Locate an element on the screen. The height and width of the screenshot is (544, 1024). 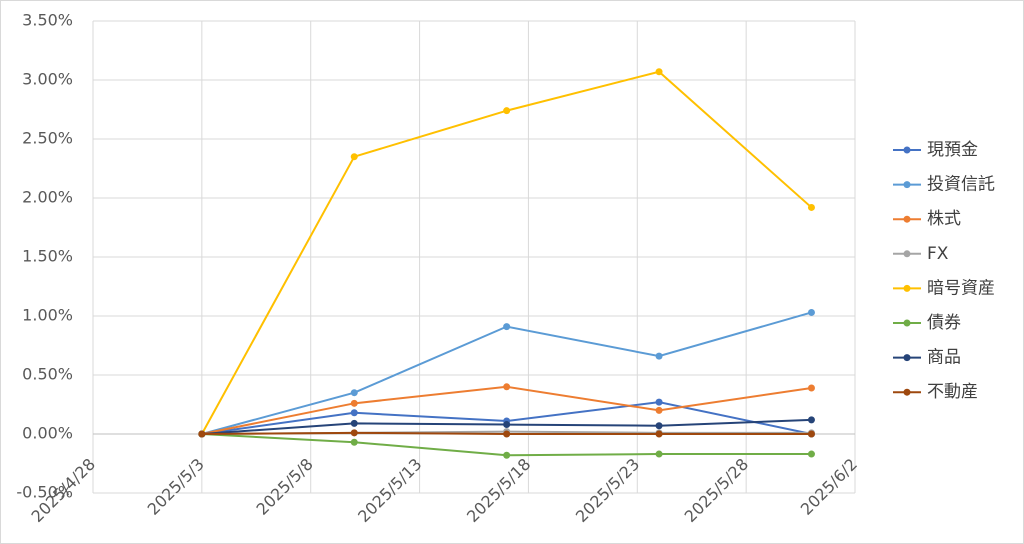
y-tick-label: 3.50% is located at coordinates (47, 20).